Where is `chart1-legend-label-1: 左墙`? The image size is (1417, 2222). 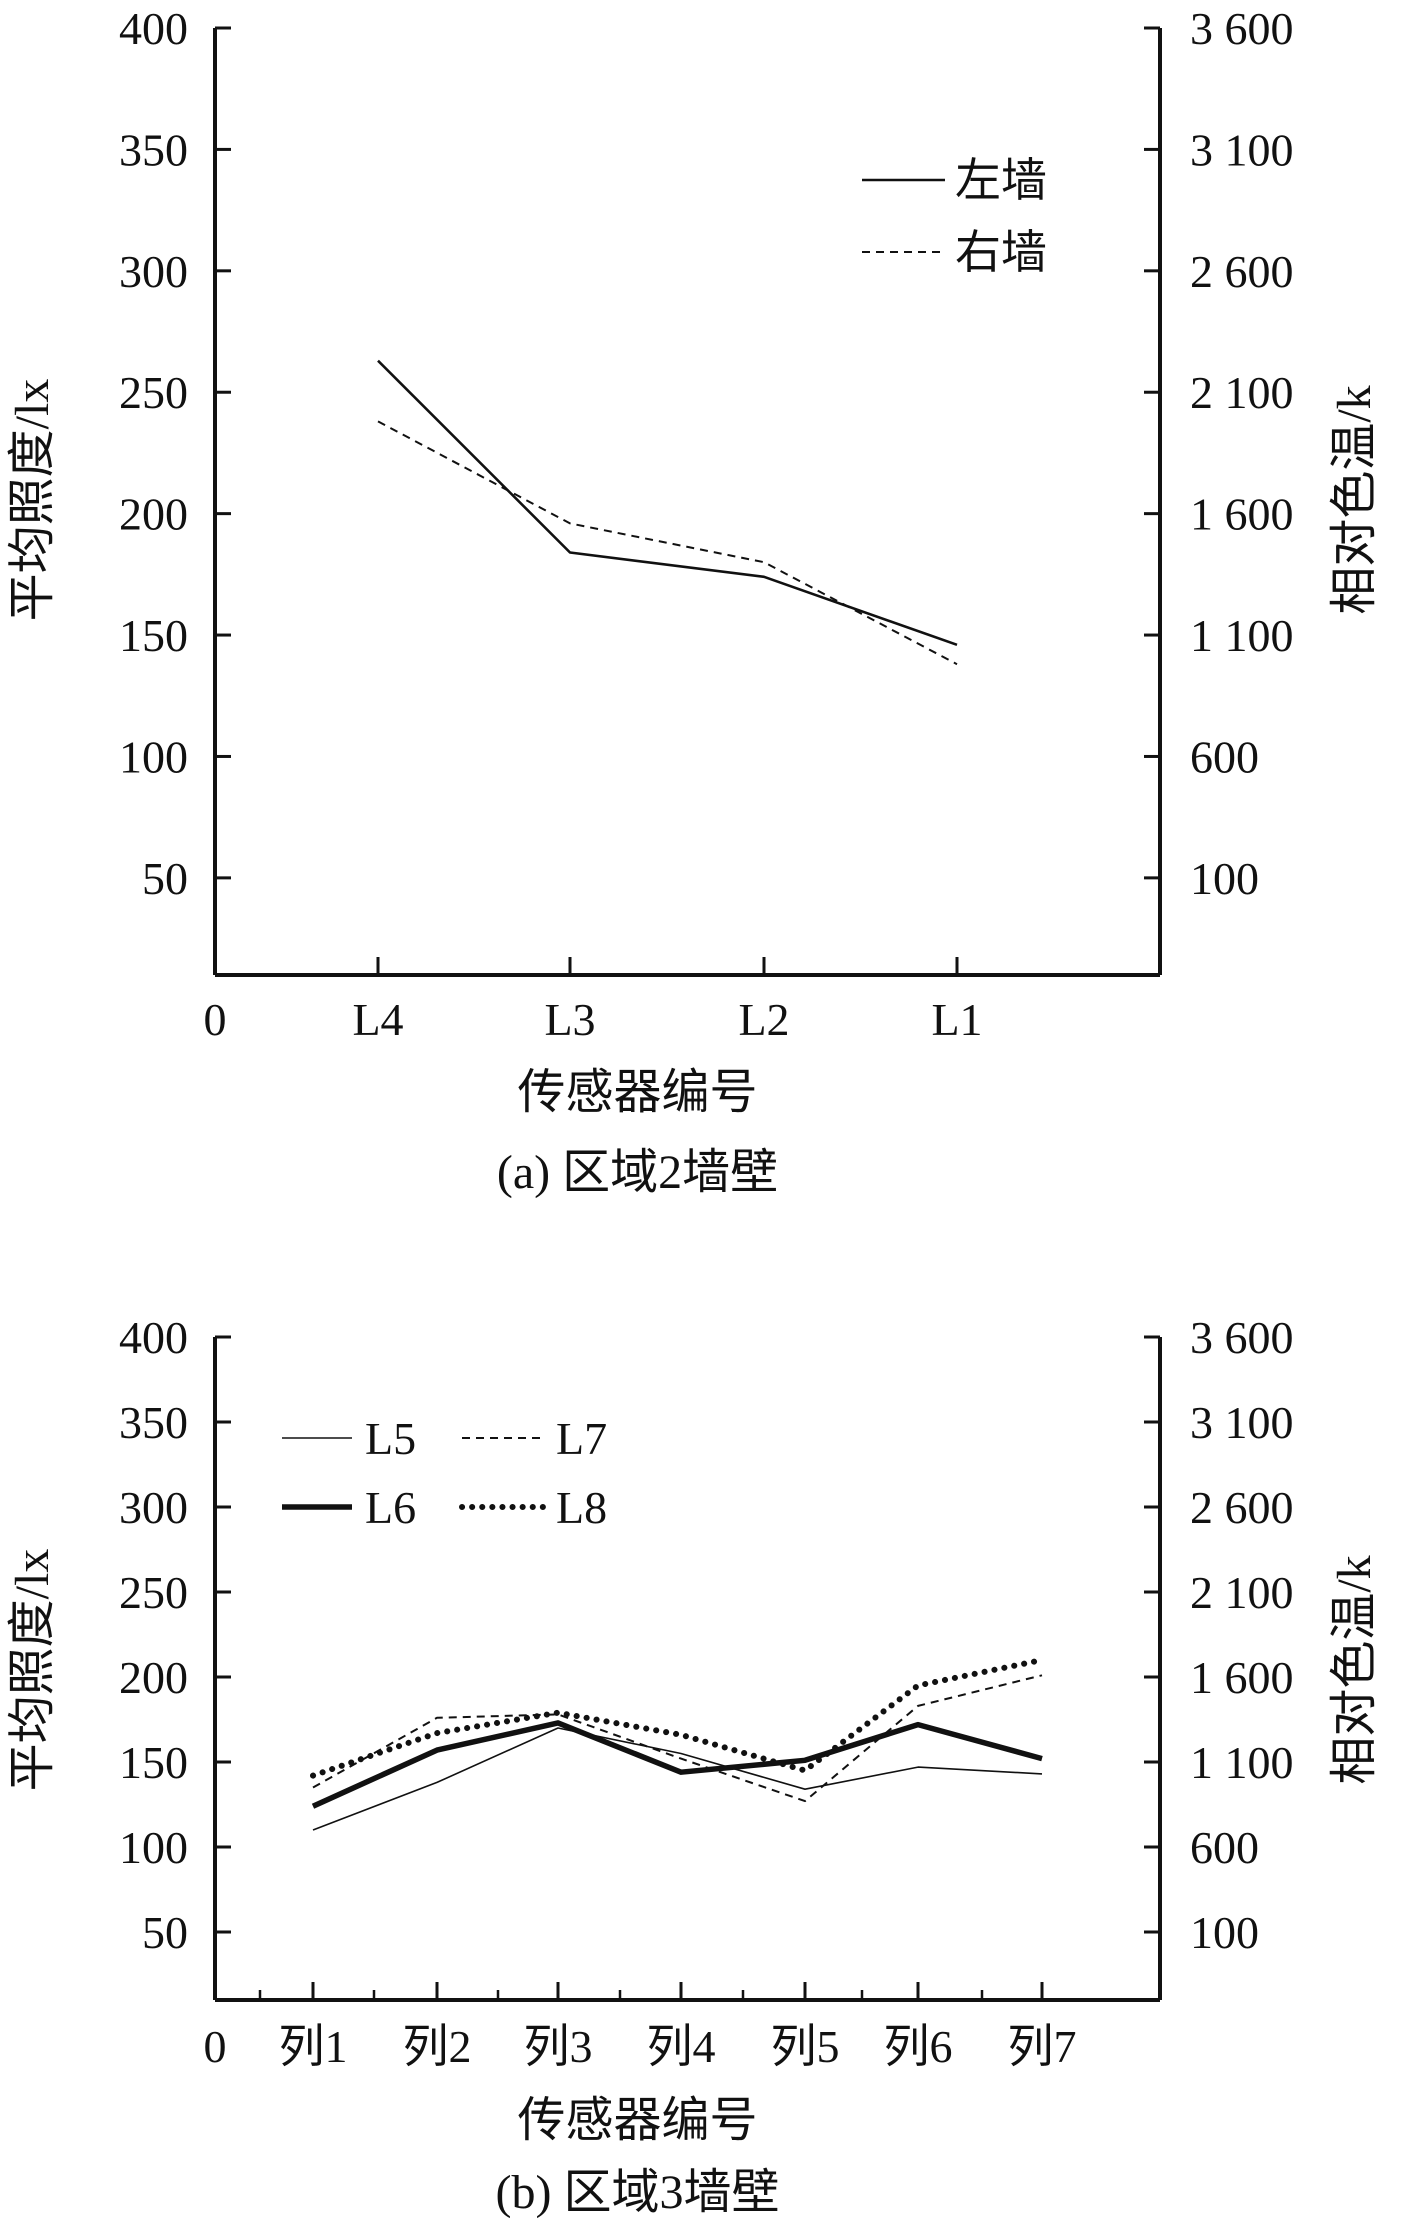 chart1-legend-label-1: 左墙 is located at coordinates (1001, 180).